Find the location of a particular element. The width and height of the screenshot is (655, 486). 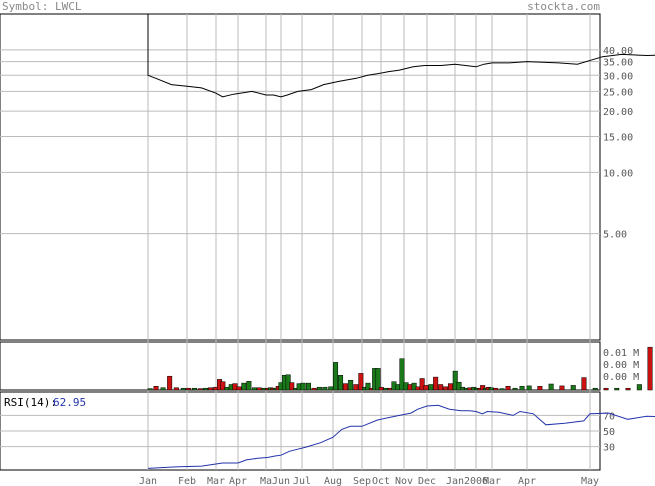

price-tick-label: 35.00 is located at coordinates (618, 63).